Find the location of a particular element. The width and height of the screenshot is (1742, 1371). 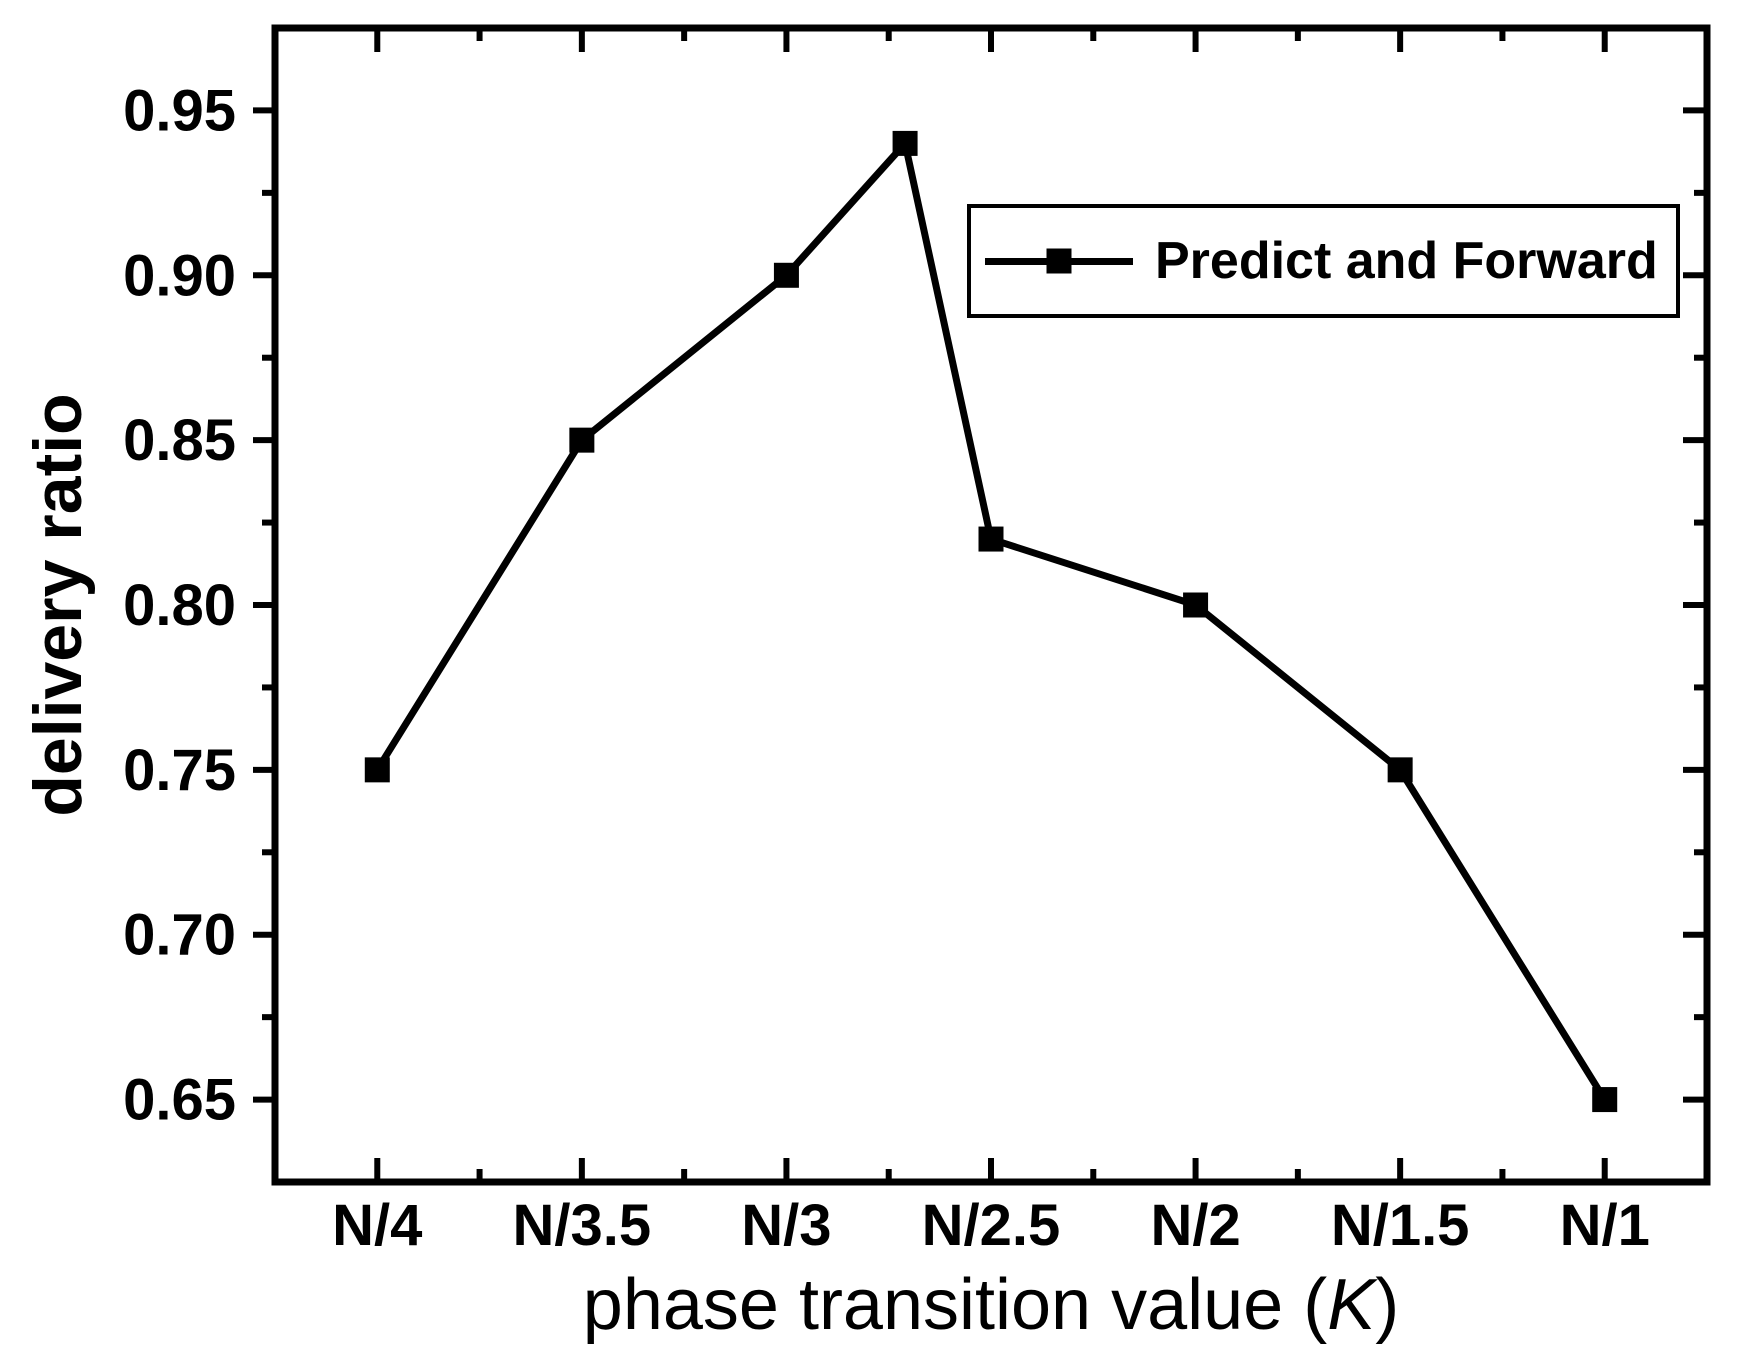

legend-line-sample is located at coordinates (1059, 261).